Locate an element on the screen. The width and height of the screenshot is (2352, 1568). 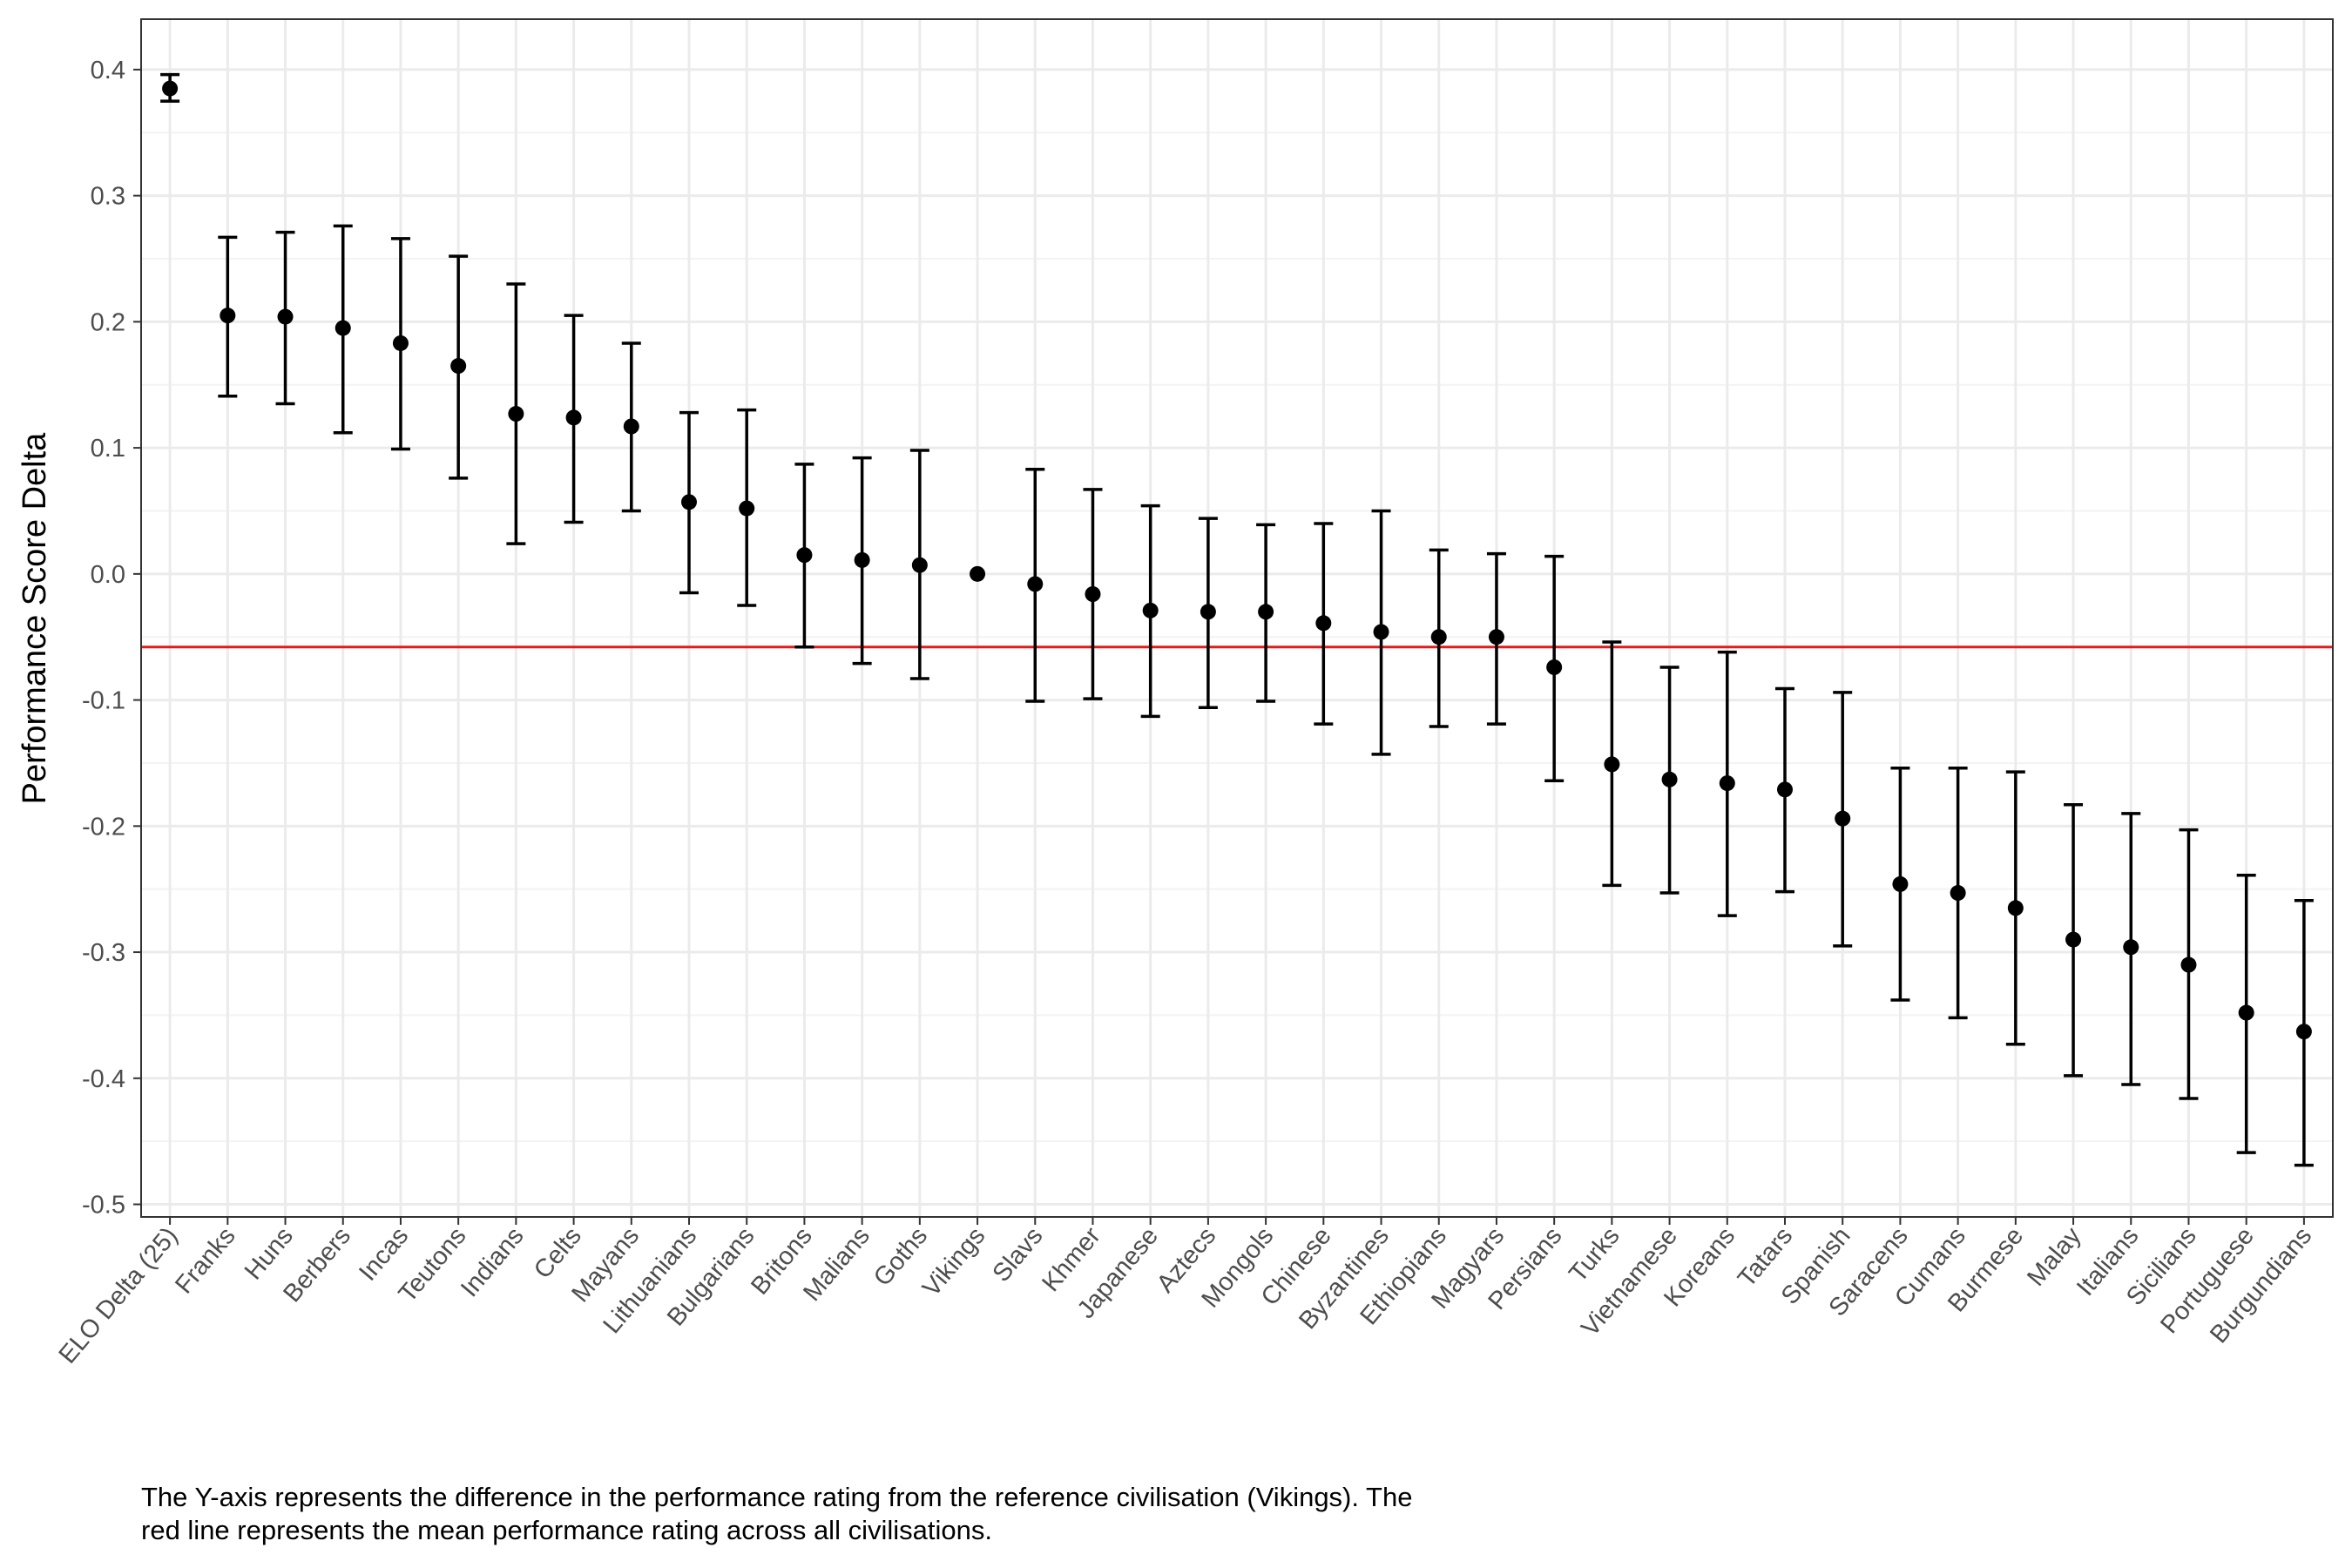
x-tick-label: Vikings is located at coordinates (954, 1262).